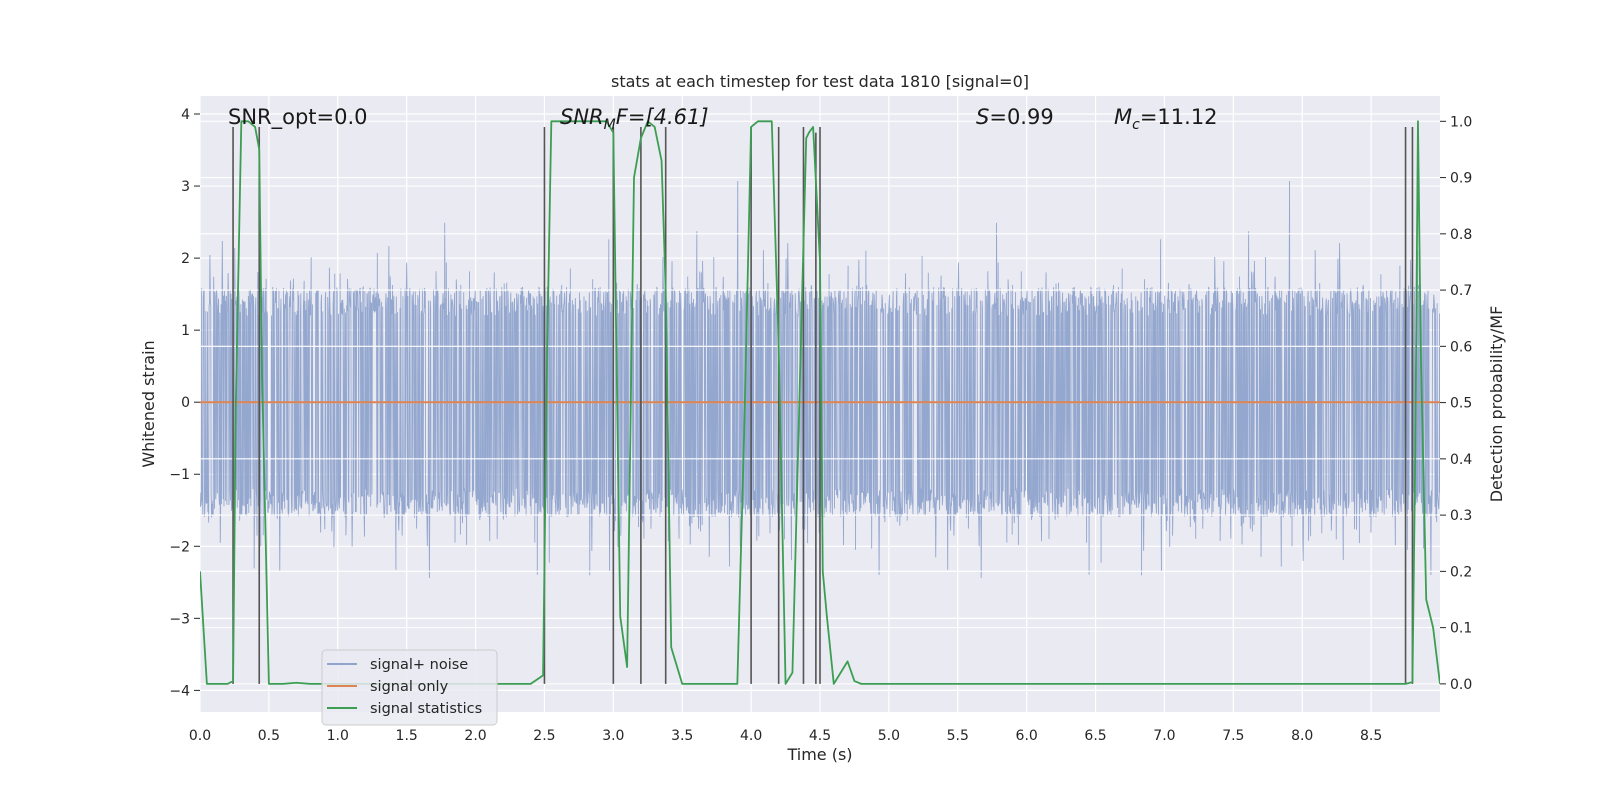  Describe the element at coordinates (819, 754) in the screenshot. I see `x-axis-label: Time (s)` at that location.